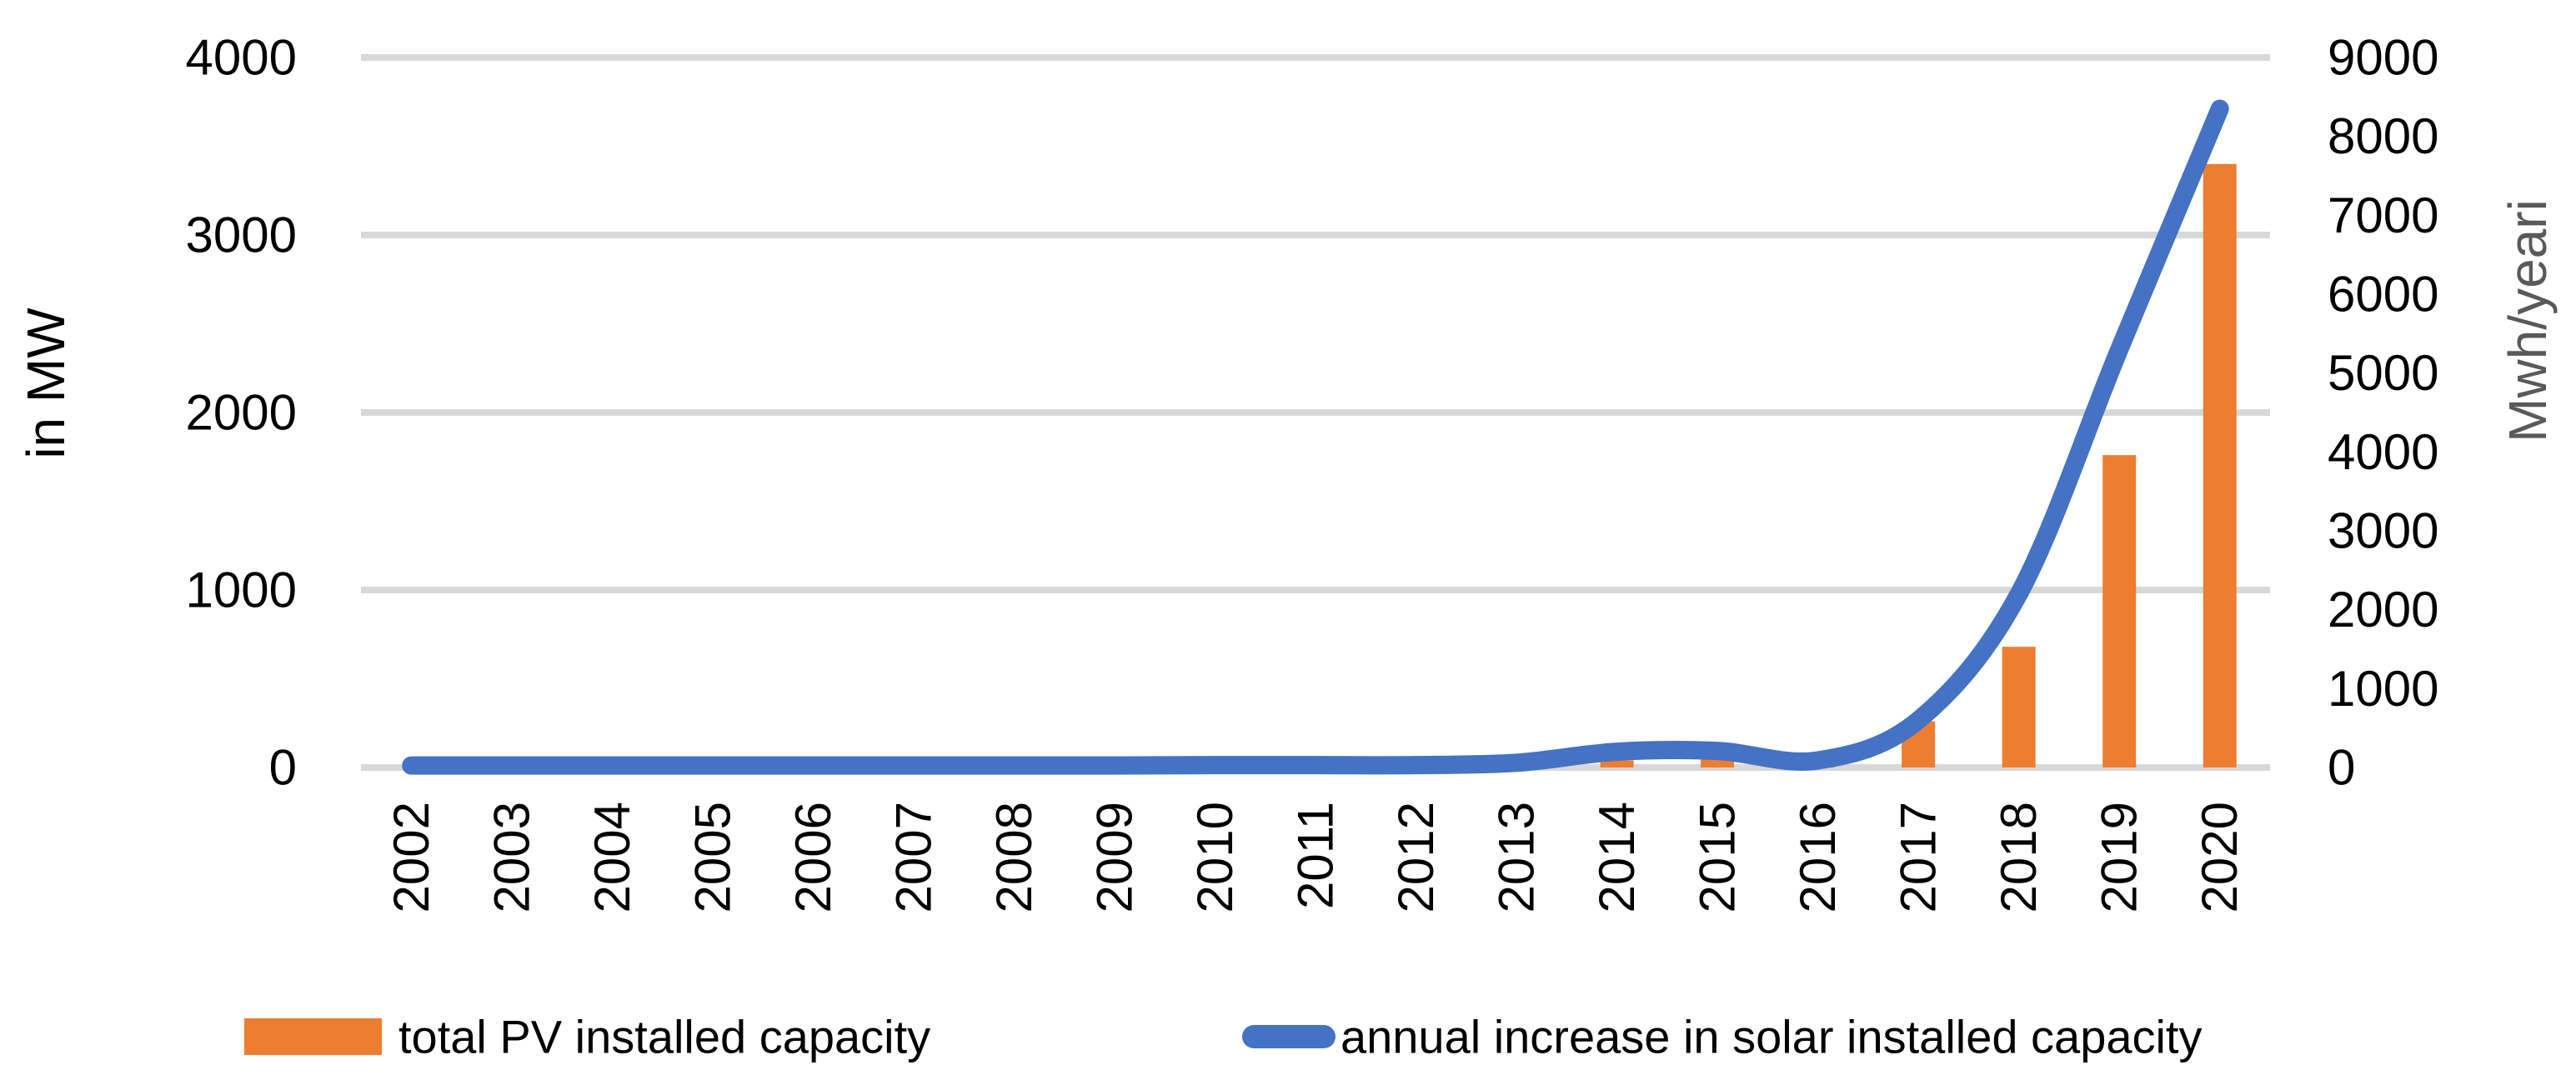 This screenshot has height=1090, width=2576. I want to click on x-axis-label: 2017, so click(1919, 857).